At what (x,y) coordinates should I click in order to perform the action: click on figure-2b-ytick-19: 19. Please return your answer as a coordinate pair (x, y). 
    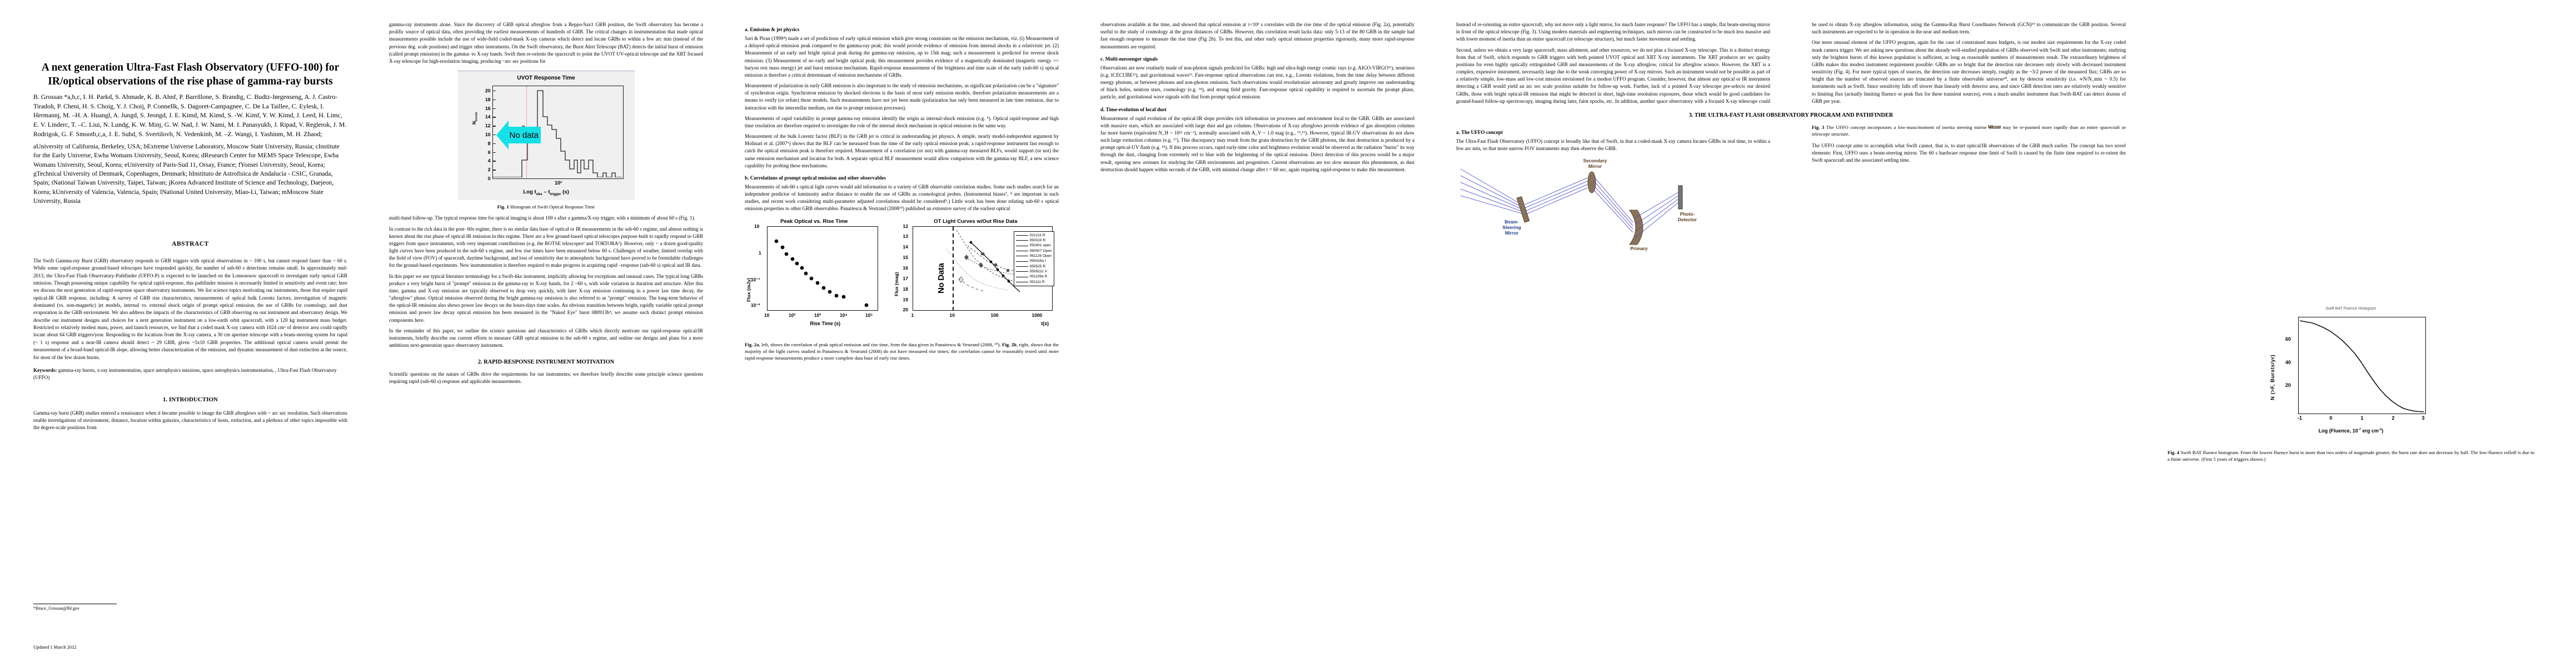
    Looking at the image, I should click on (905, 299).